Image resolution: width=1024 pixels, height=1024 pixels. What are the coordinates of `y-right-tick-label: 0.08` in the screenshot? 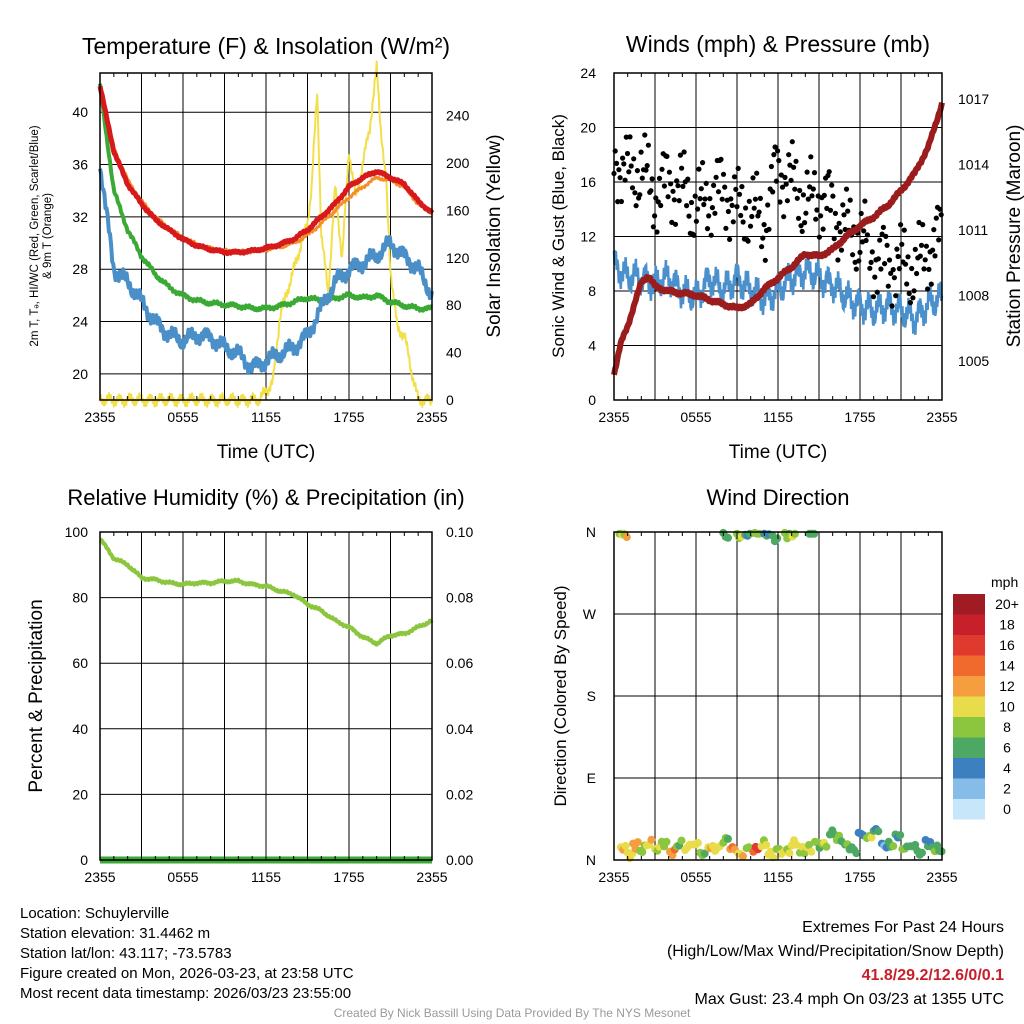 It's located at (459, 598).